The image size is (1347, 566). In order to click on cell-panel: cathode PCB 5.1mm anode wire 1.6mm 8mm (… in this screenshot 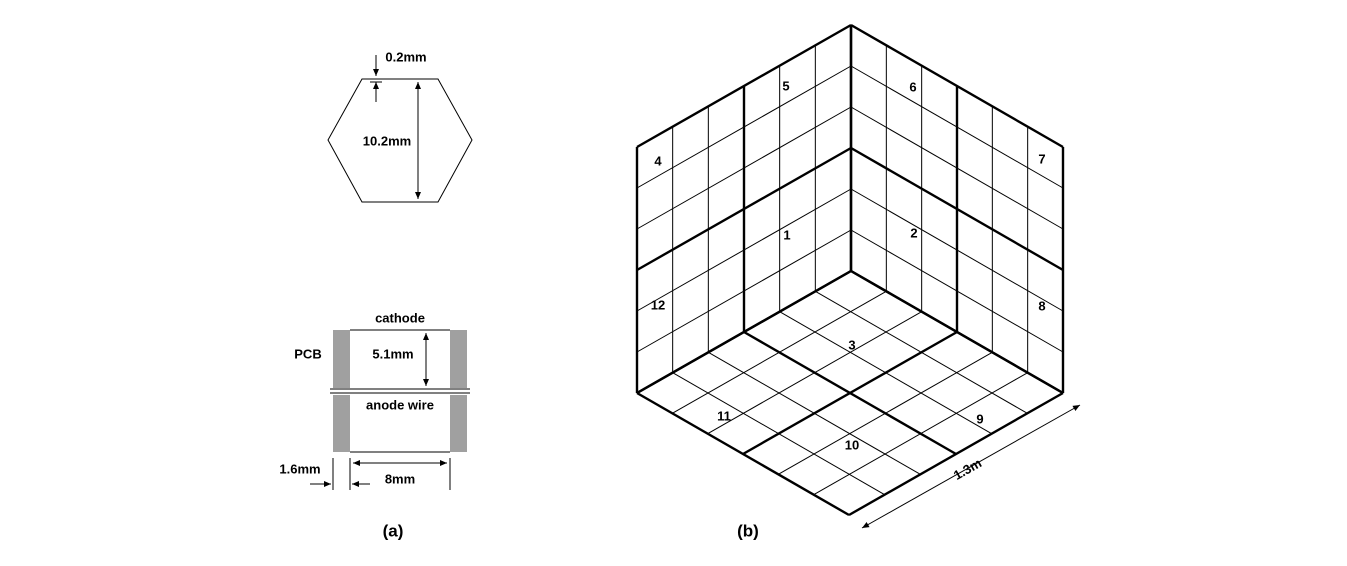, I will do `click(374, 425)`.